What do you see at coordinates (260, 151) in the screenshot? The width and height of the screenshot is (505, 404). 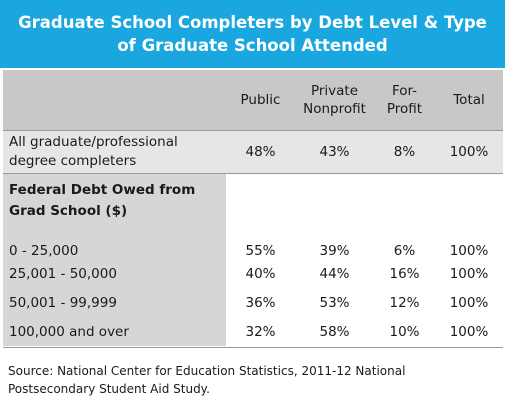 I see `table-cell: 48%` at bounding box center [260, 151].